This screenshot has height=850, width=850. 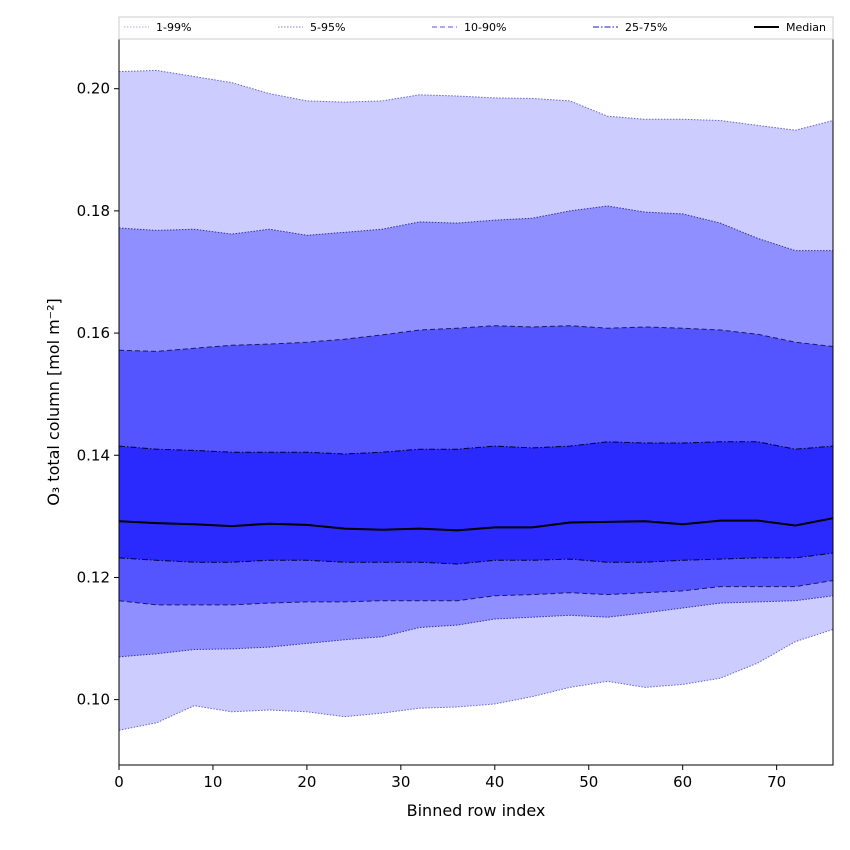 I want to click on y-axis-label: O₃ total column [mol m⁻²], so click(x=53, y=402).